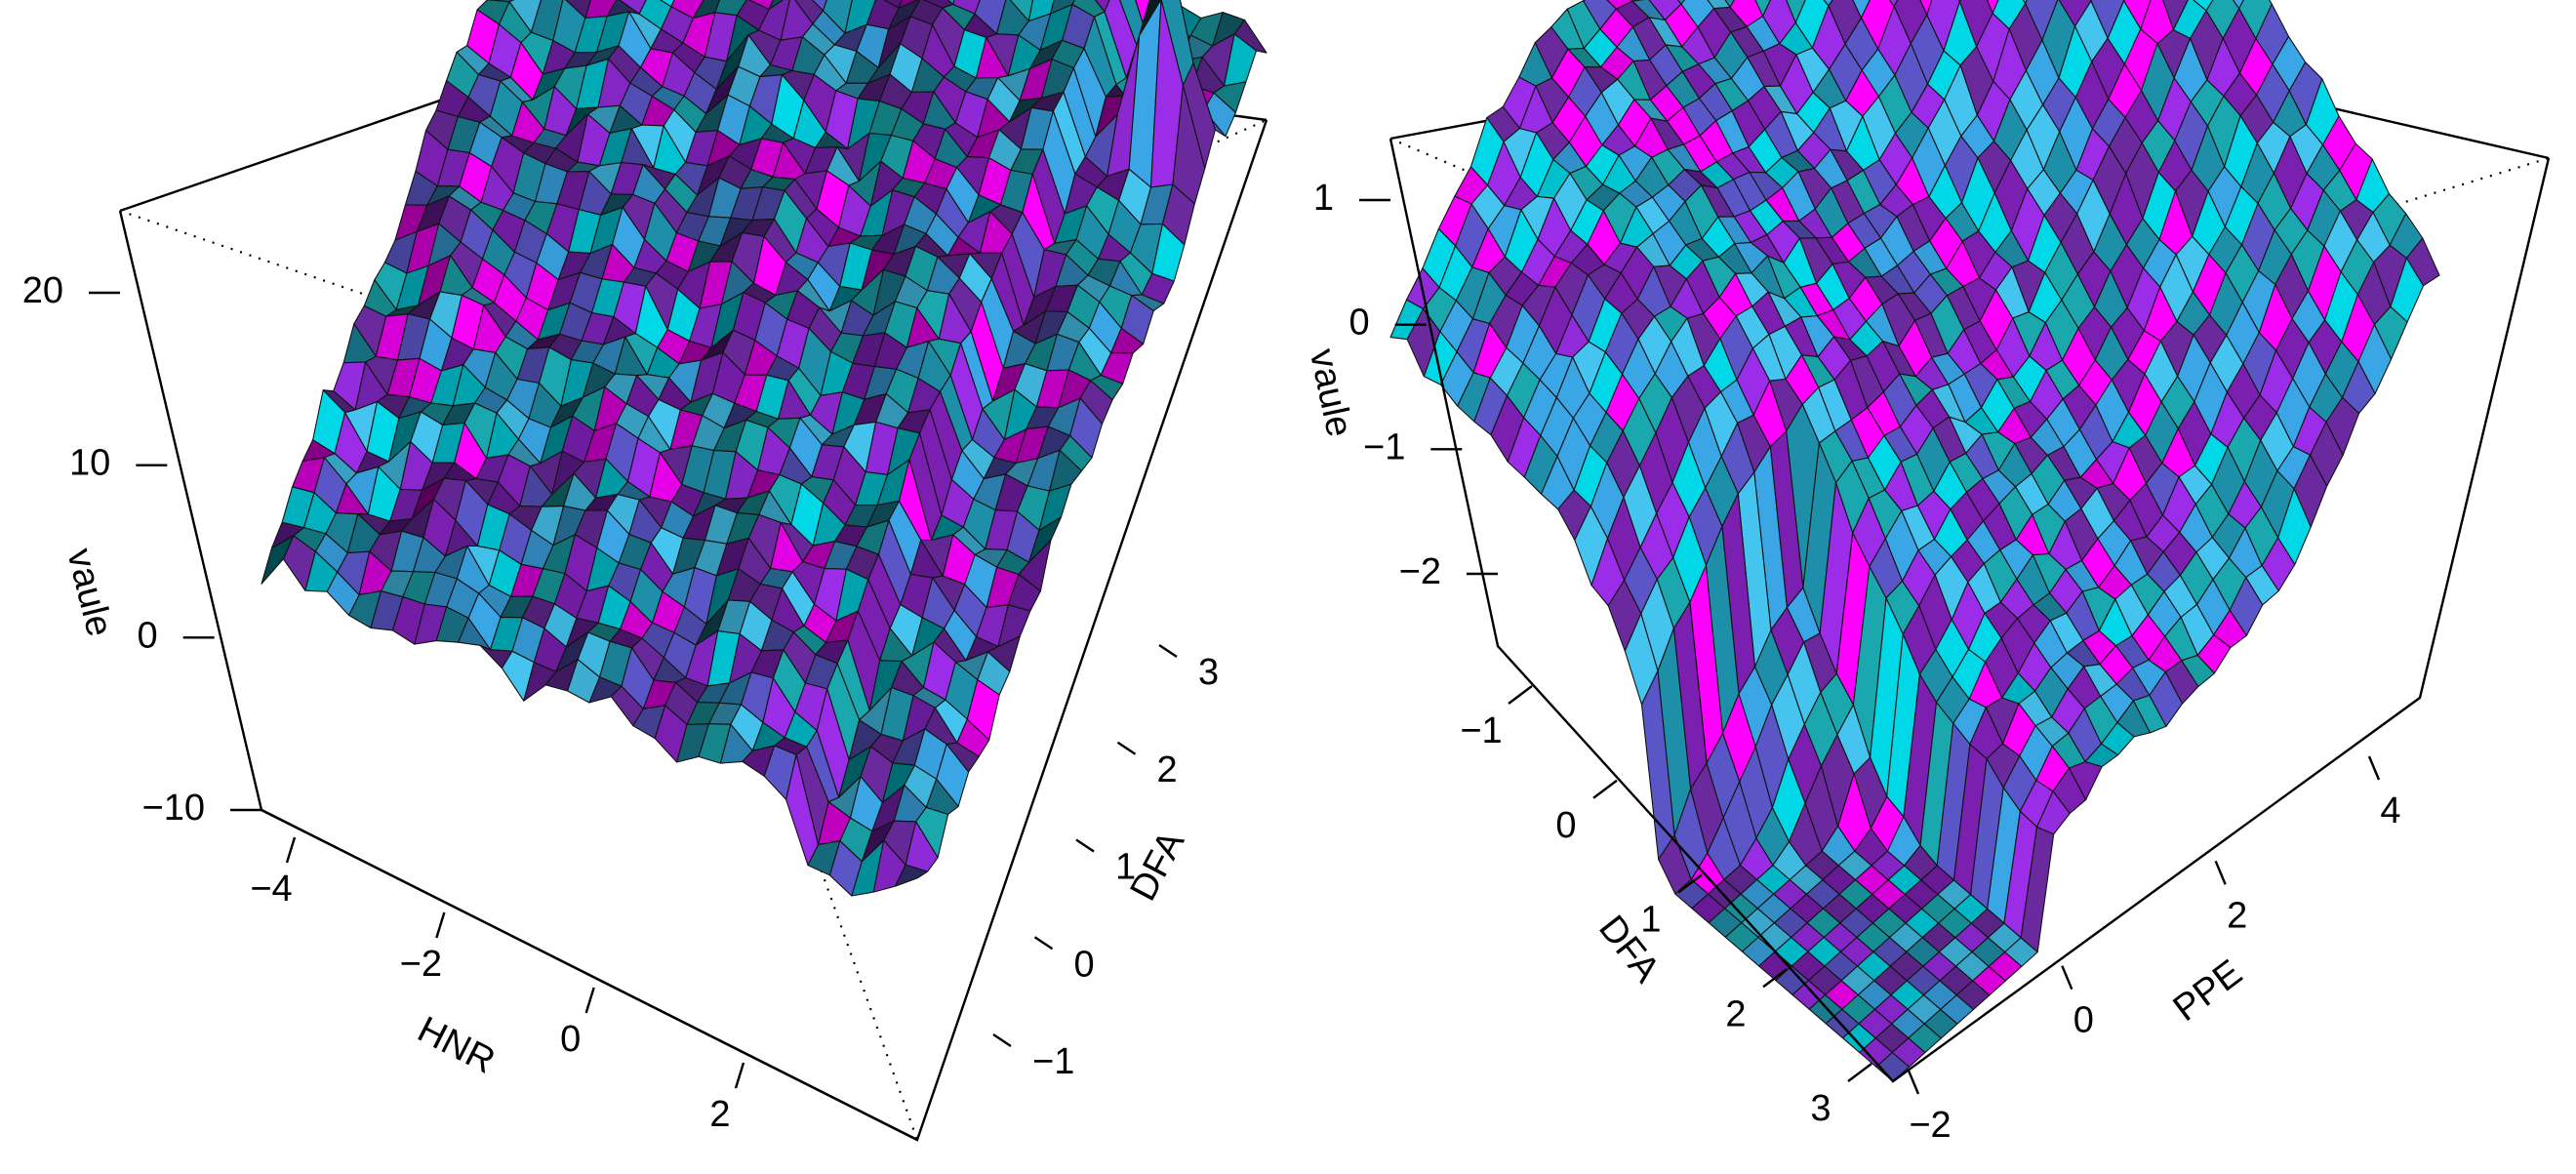 This screenshot has width=2576, height=1174. What do you see at coordinates (1167, 769) in the screenshot?
I see `left-y-tick-label: 2` at bounding box center [1167, 769].